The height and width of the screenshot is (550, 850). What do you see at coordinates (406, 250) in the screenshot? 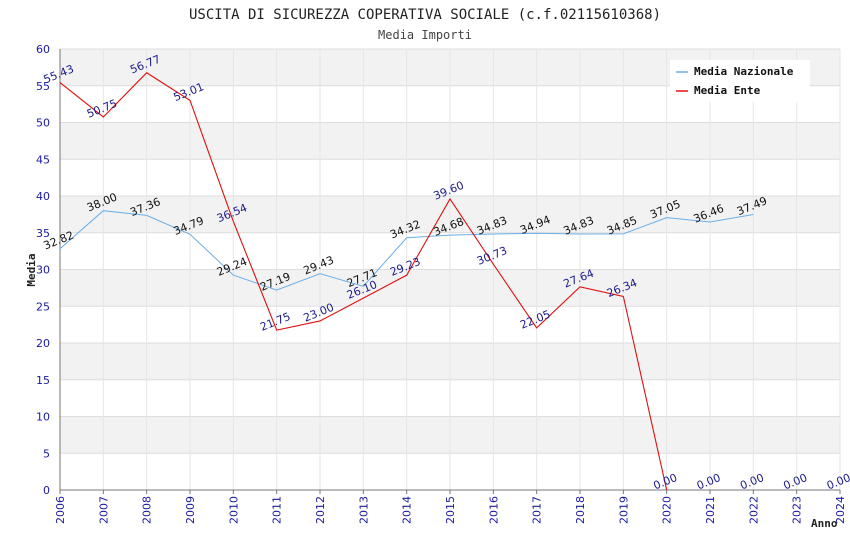
I see `series-line-nazionale` at bounding box center [406, 250].